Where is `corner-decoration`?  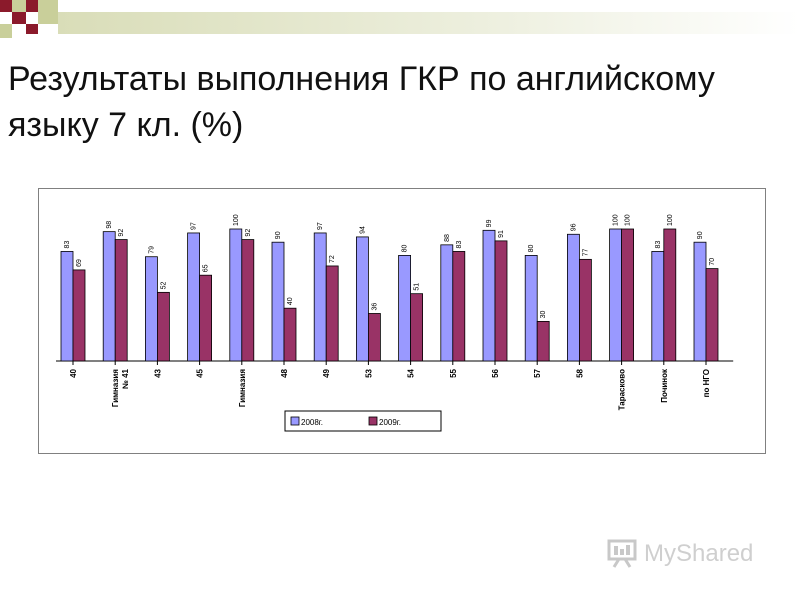 corner-decoration is located at coordinates (400, 20).